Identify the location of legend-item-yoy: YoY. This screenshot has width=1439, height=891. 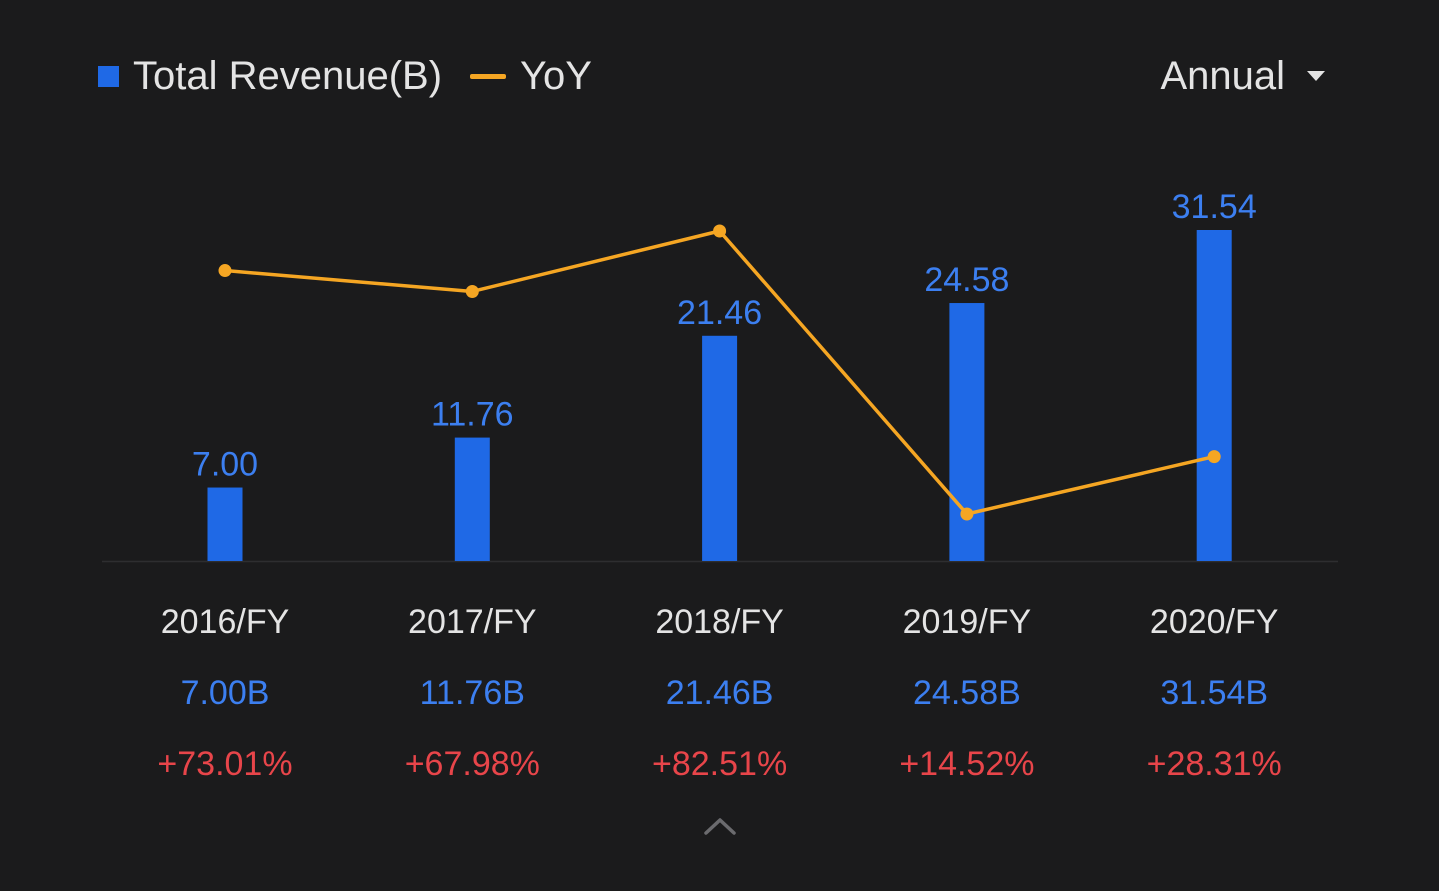
(531, 76).